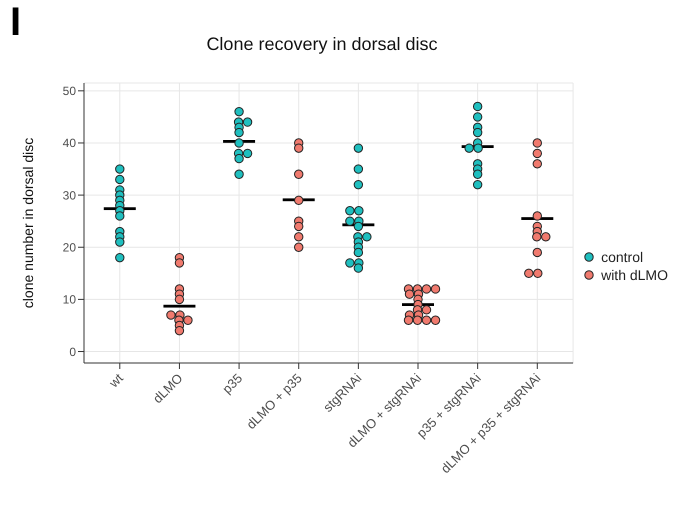 The height and width of the screenshot is (531, 685). Describe the element at coordinates (322, 44) in the screenshot. I see `chart-title: Clone recovery in dorsal disc` at that location.